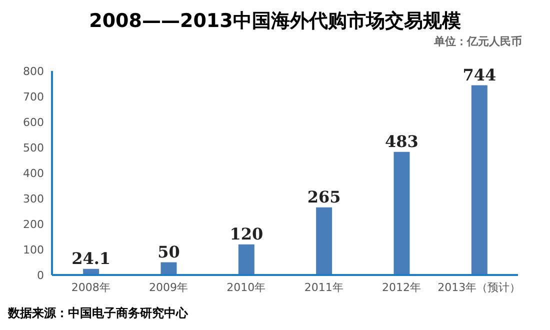 This screenshot has width=550, height=330. I want to click on y-tick-label: 100, so click(33, 249).